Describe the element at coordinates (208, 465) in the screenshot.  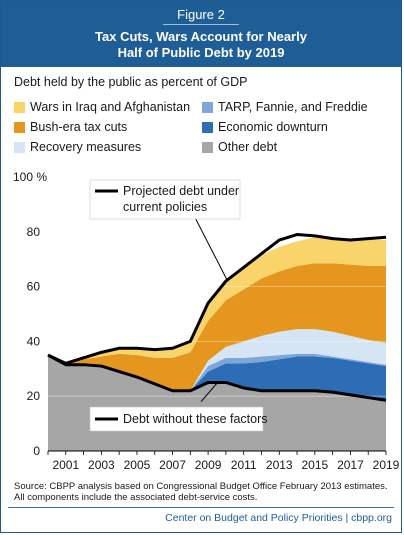
I see `x-tick-label-2009: 2009` at that location.